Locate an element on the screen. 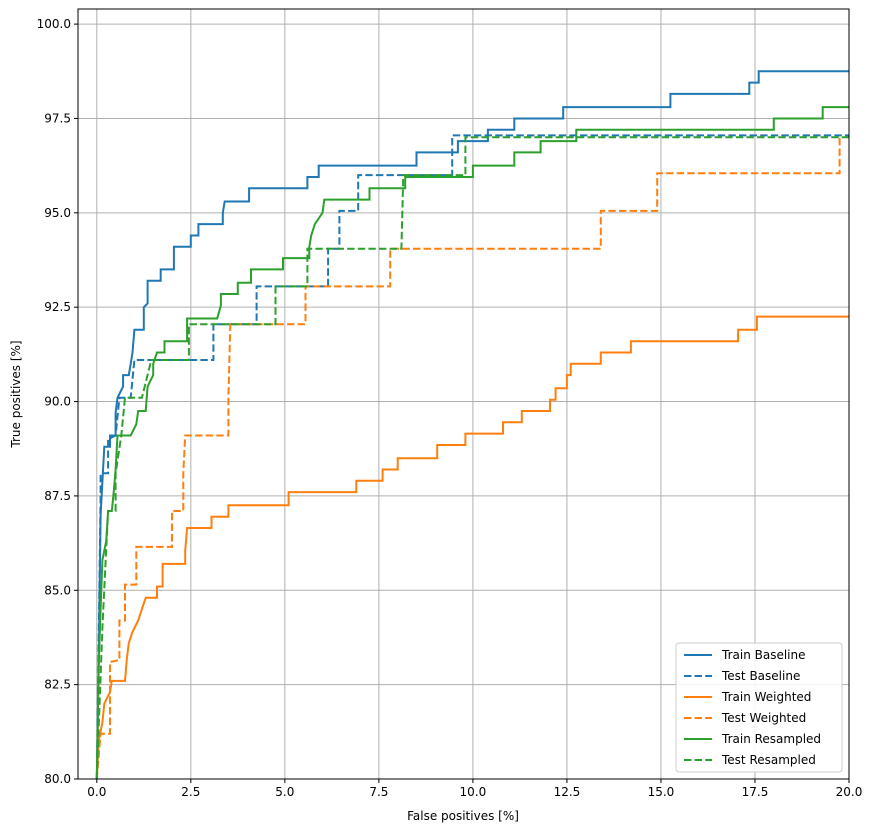 This screenshot has width=874, height=837. legend-label-train-weighted: Train Weighted is located at coordinates (766, 697).